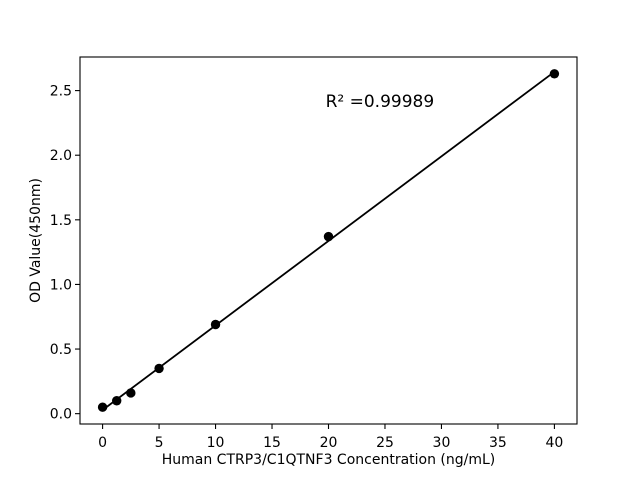 This screenshot has height=480, width=640. What do you see at coordinates (385, 443) in the screenshot?
I see `x-axis-tick-label: 25` at bounding box center [385, 443].